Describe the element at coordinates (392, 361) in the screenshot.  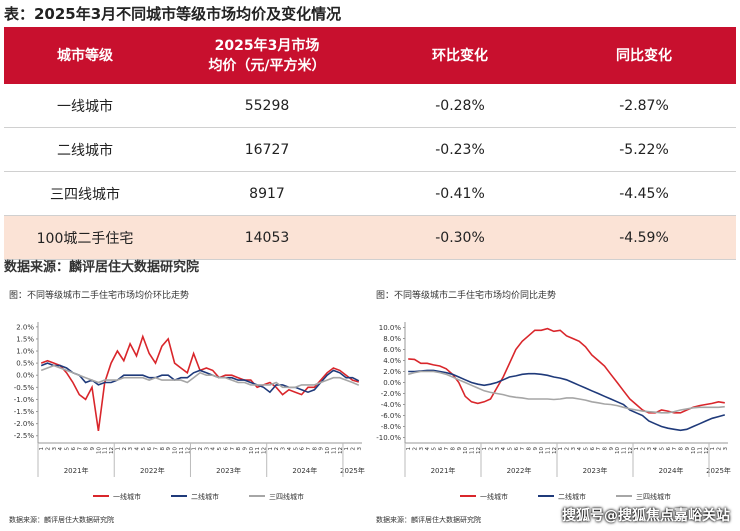
I see `y-tick-label: 4.0%` at that location.